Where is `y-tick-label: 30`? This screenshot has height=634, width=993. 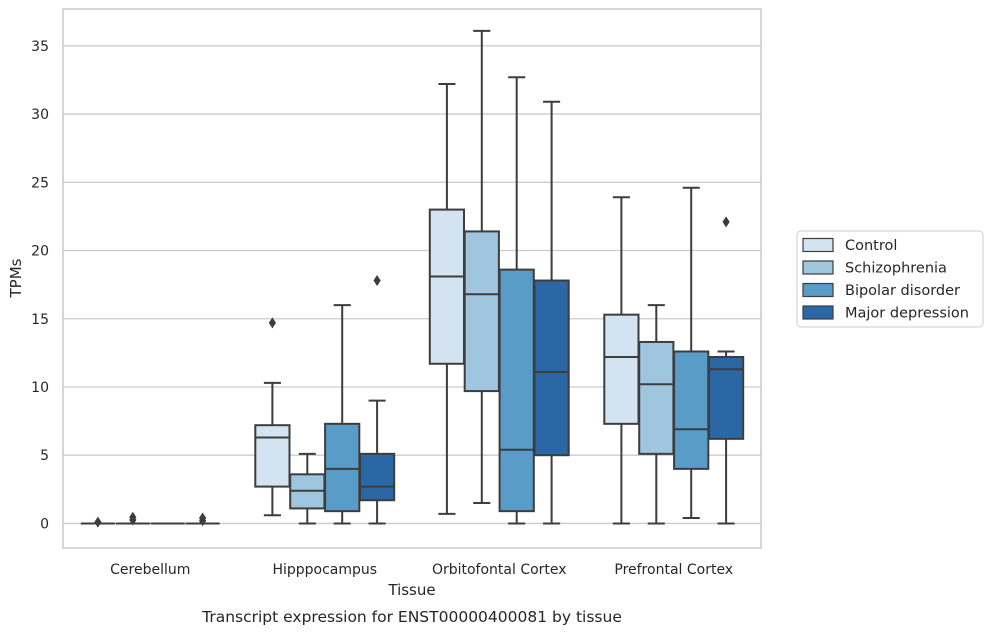 y-tick-label: 30 is located at coordinates (40, 115).